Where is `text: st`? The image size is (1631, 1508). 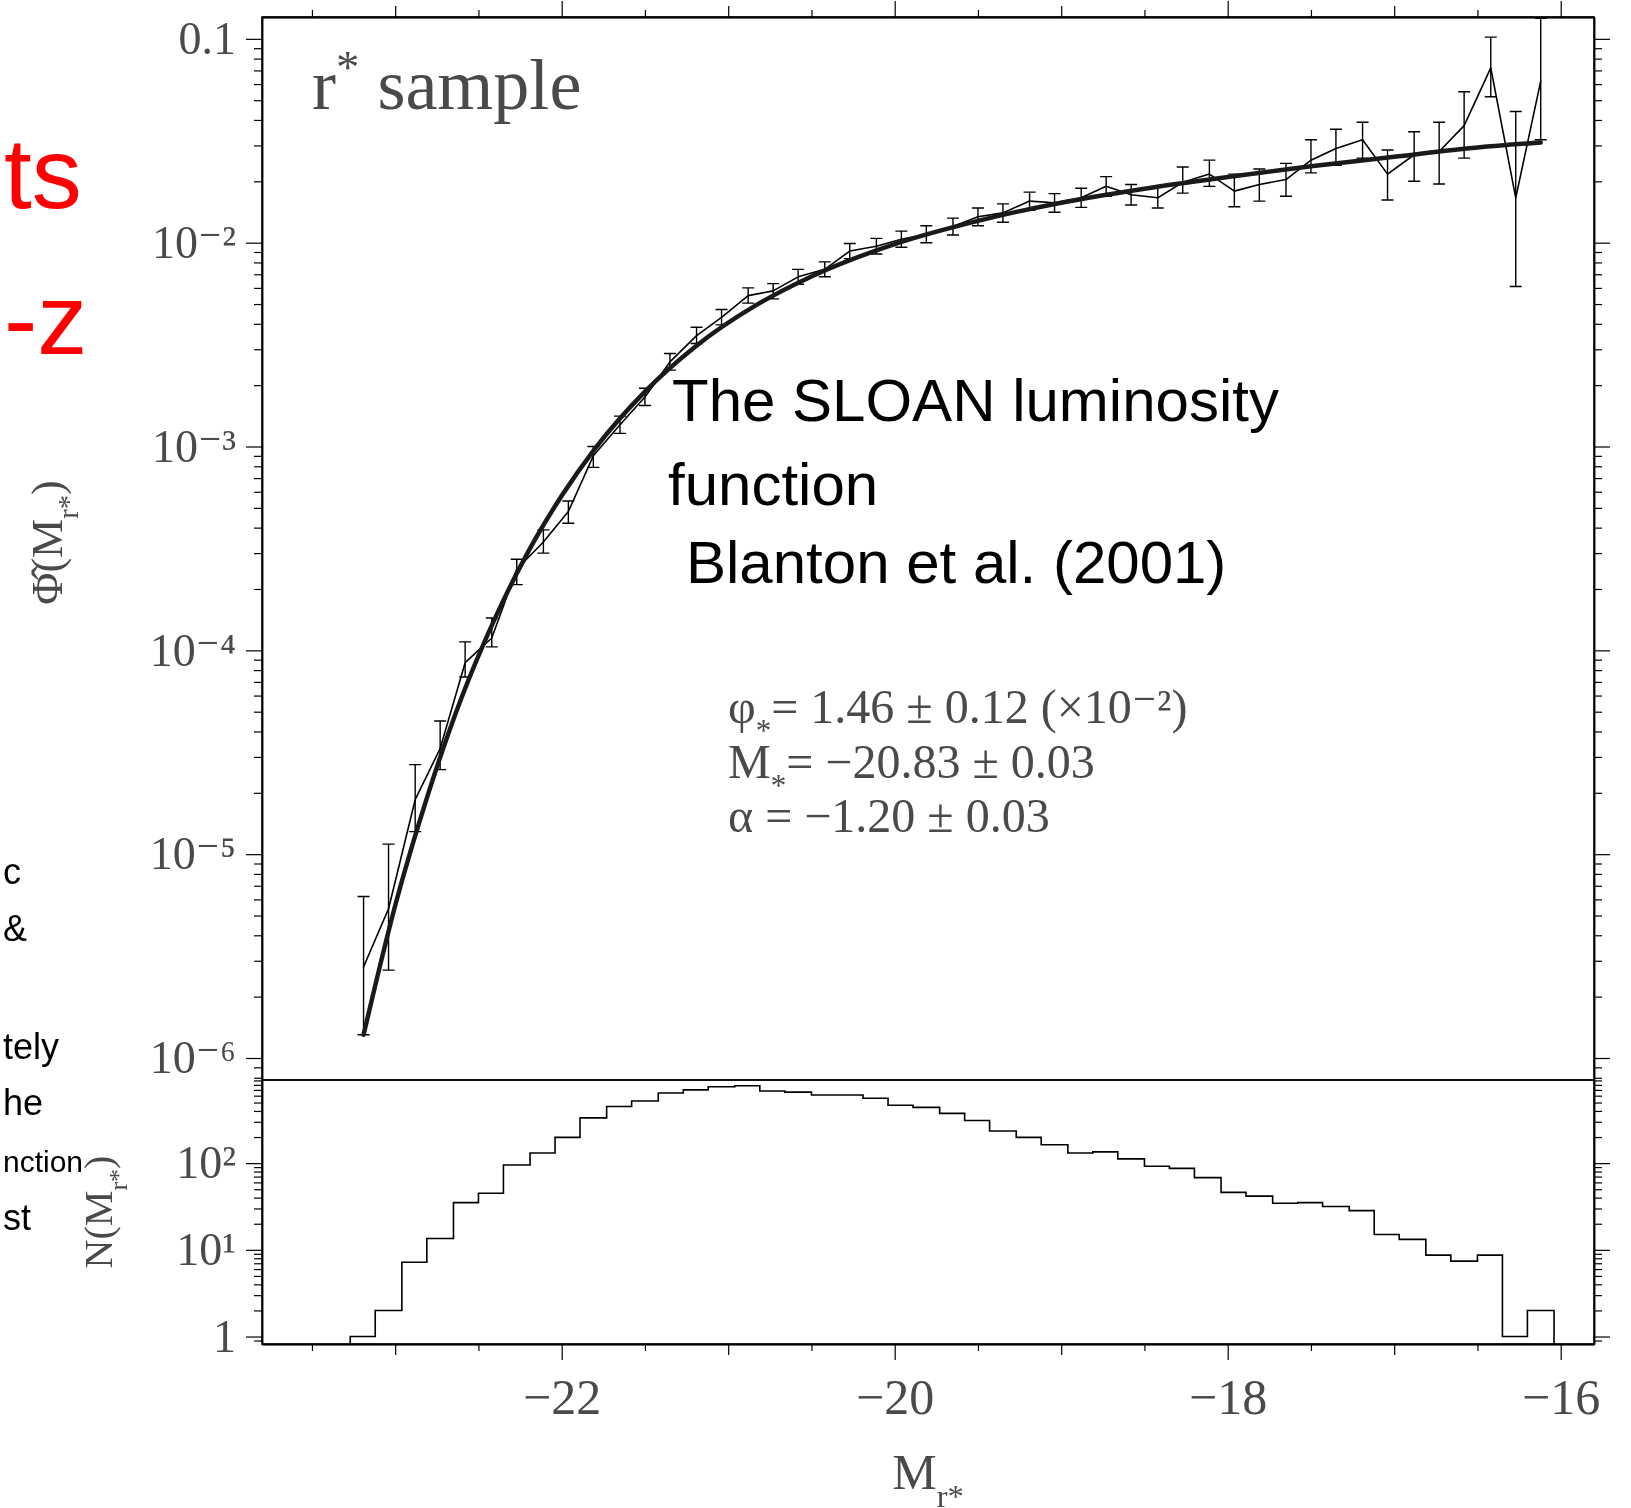
text: st is located at coordinates (17, 1217).